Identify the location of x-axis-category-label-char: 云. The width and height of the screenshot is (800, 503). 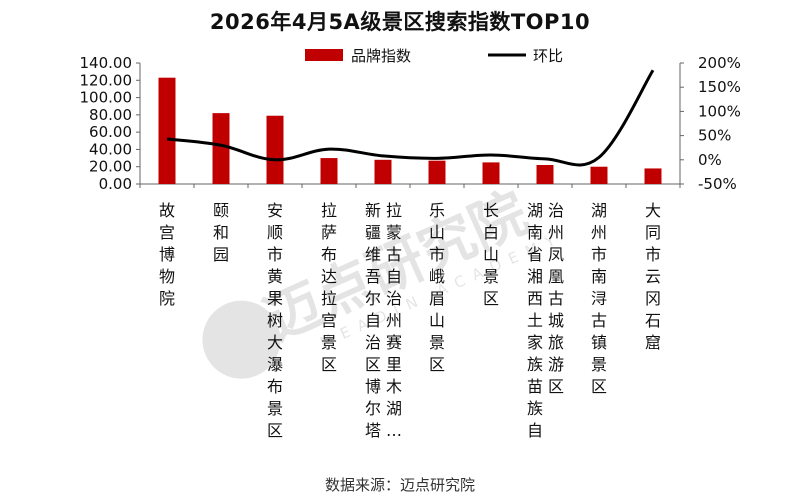
(653, 276).